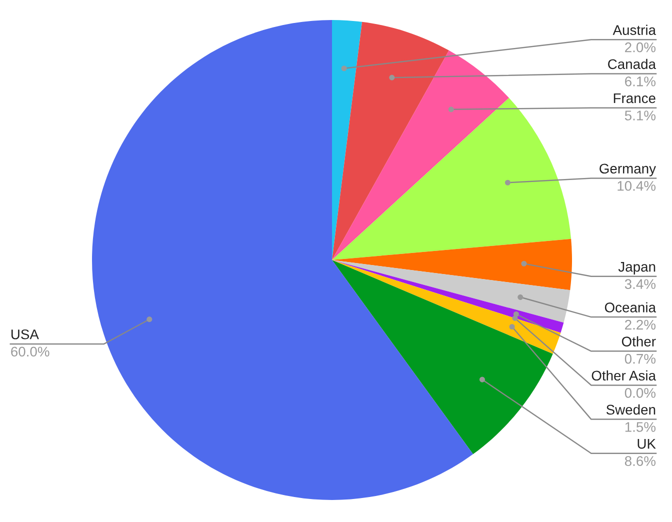 This screenshot has width=672, height=522. What do you see at coordinates (640, 325) in the screenshot?
I see `data-label: 2.2%` at bounding box center [640, 325].